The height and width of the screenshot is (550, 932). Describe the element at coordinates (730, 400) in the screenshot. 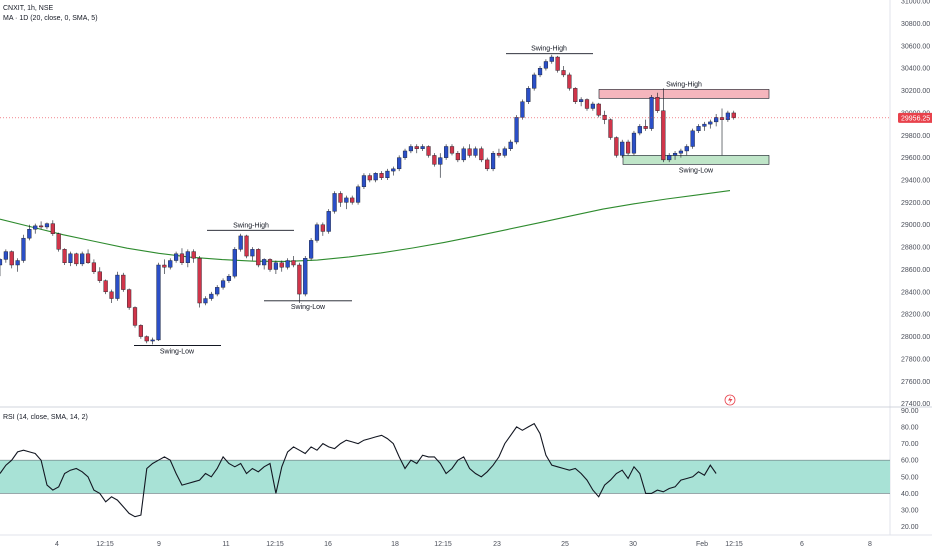

I see `lightning-glyph` at that location.